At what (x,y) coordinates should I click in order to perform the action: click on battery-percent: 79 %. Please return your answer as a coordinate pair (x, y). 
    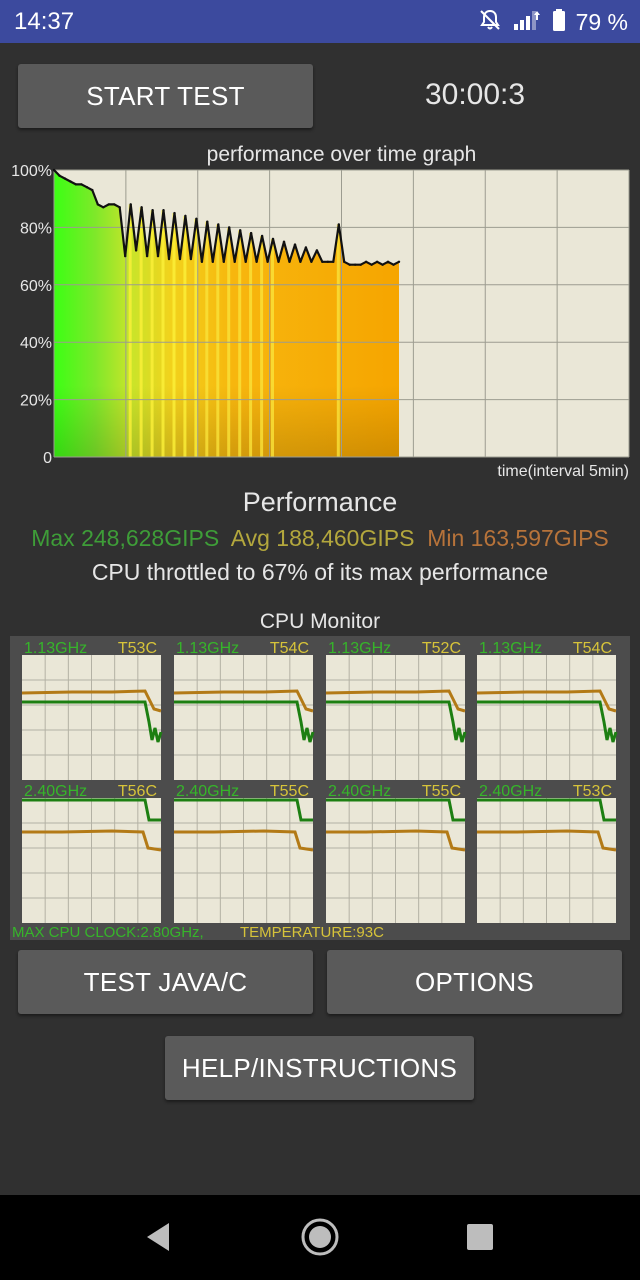
    Looking at the image, I should click on (601, 21).